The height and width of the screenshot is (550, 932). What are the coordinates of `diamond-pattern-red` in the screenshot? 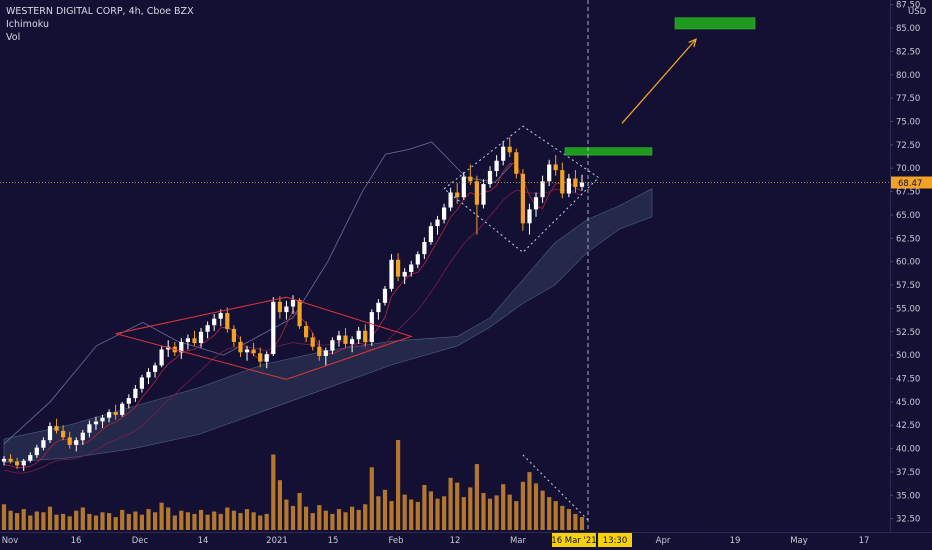 It's located at (264, 338).